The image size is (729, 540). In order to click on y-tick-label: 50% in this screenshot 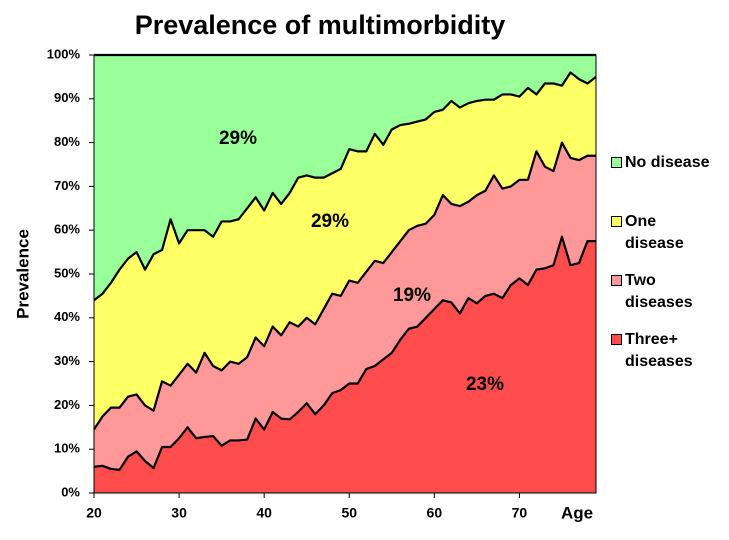, I will do `click(67, 272)`.